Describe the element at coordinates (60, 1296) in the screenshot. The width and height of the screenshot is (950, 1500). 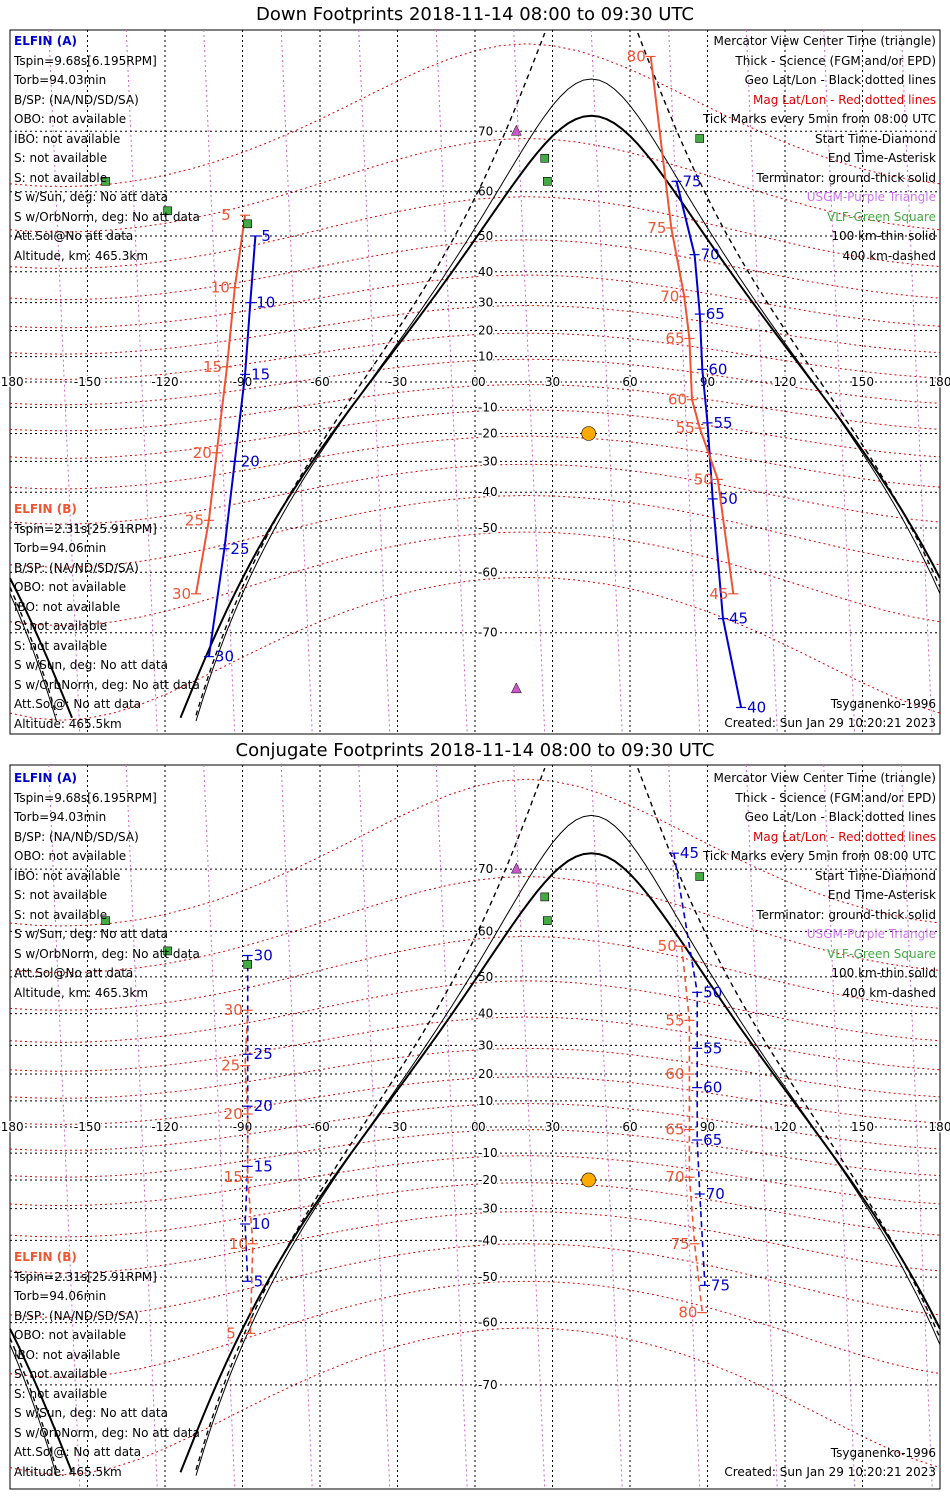
I see `elfin-b-line: Torb=94.06min` at that location.